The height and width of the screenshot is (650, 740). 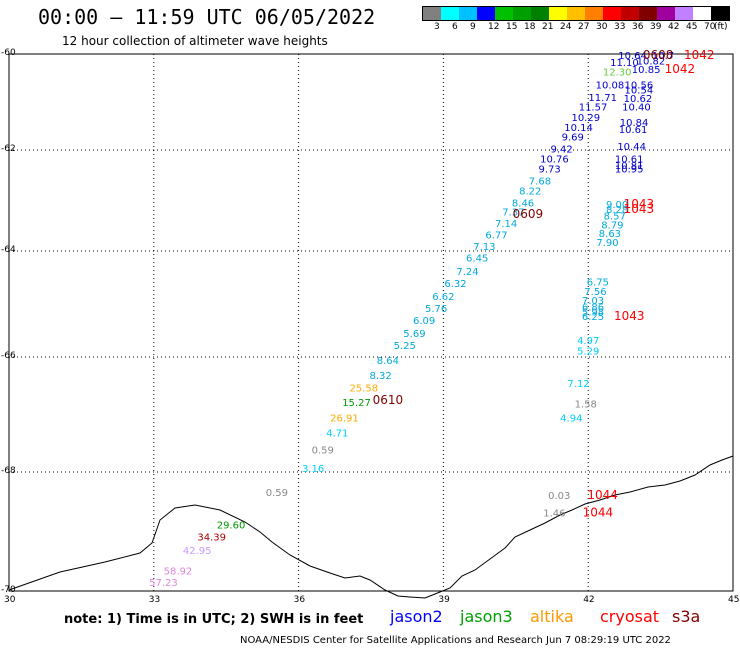 What do you see at coordinates (207, 17) in the screenshot?
I see `map-title: 00:00 – 11:59 UTC 06/05/2022` at bounding box center [207, 17].